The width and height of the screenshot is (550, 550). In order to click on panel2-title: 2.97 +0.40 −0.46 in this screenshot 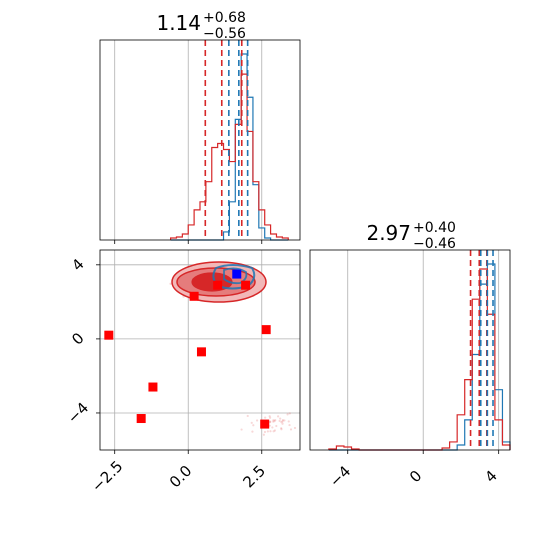, I will do `click(411, 236)`.